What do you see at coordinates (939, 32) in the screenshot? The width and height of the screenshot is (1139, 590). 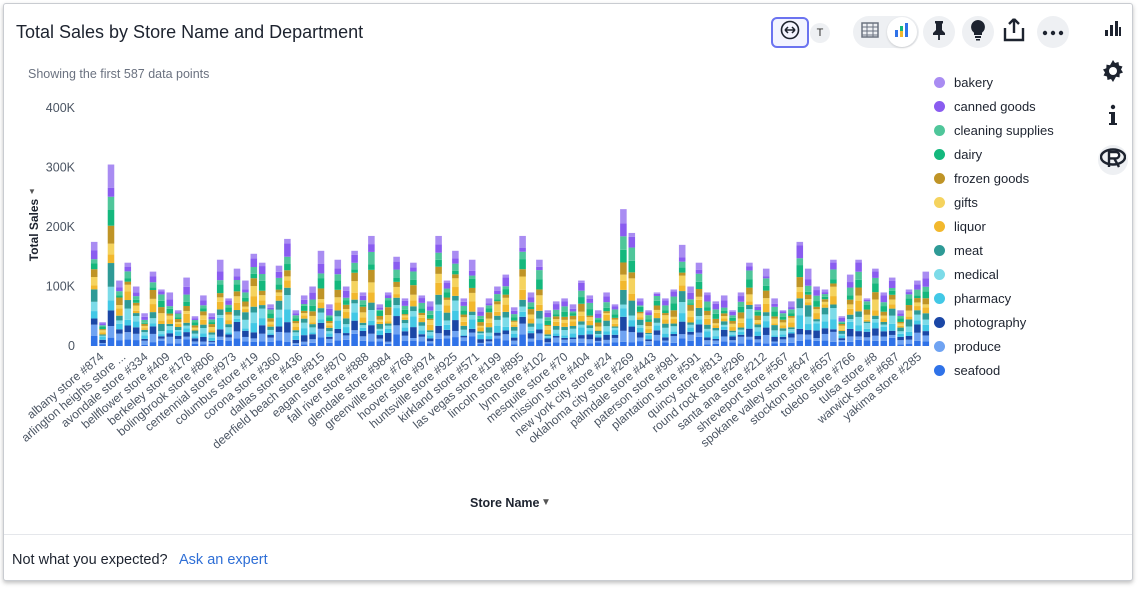 I see `pin-button` at bounding box center [939, 32].